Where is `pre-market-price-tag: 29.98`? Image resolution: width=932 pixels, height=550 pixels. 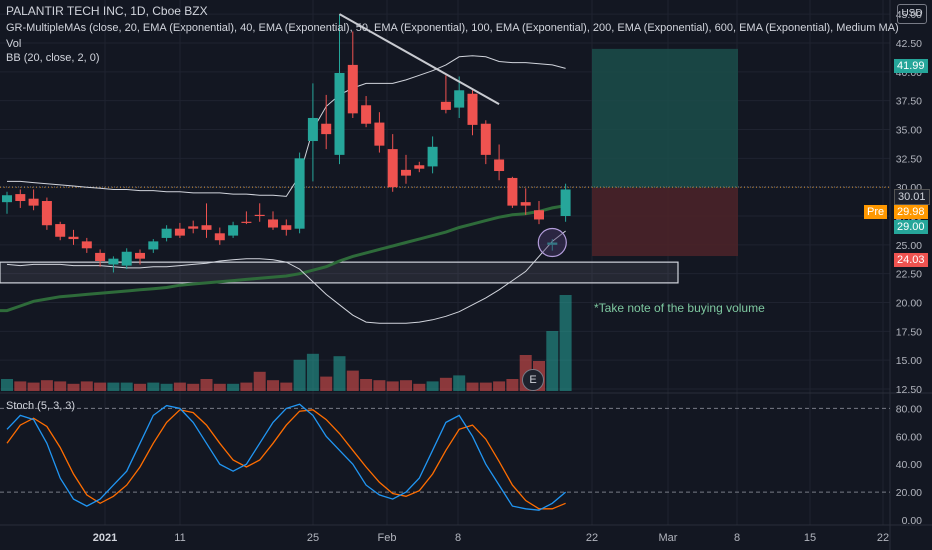 pre-market-price-tag: 29.98 is located at coordinates (911, 212).